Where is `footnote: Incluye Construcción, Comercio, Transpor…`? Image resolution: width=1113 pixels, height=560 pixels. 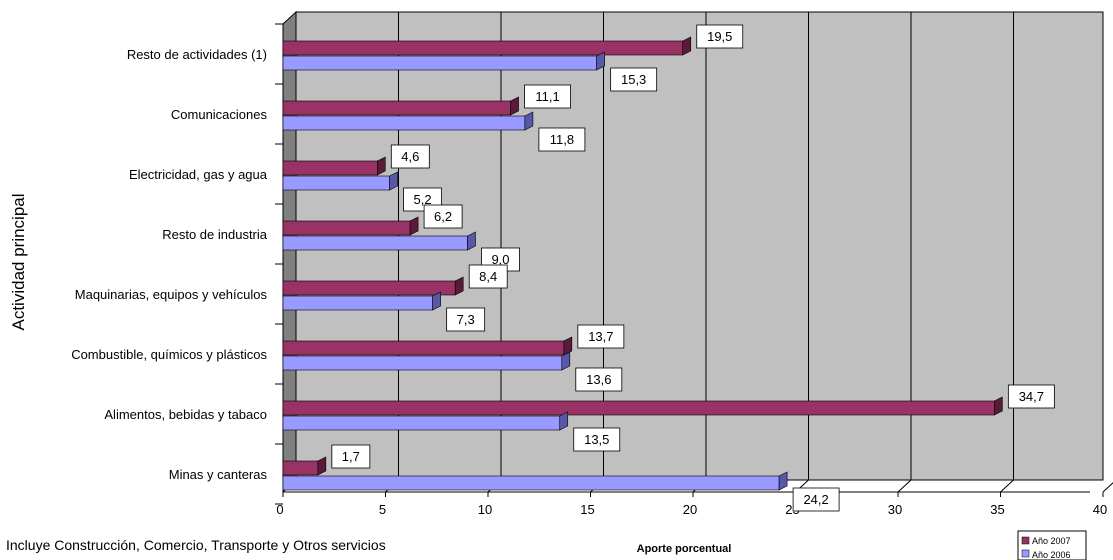 footnote: Incluye Construcción, Comercio, Transpor… is located at coordinates (196, 545).